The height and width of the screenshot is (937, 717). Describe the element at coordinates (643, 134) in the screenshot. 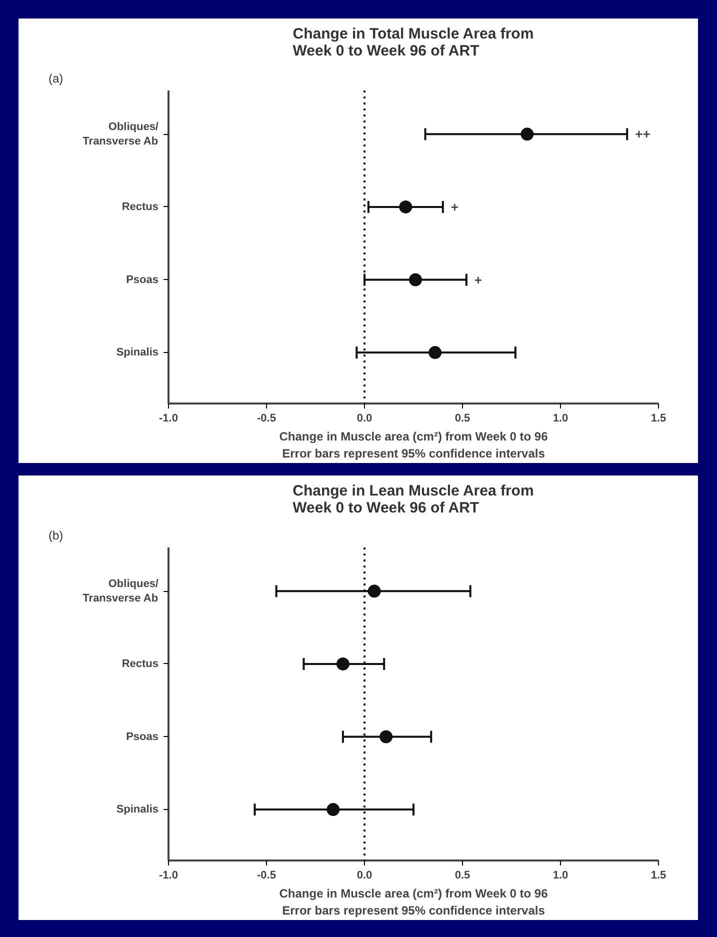

I see `annotation: ++` at that location.